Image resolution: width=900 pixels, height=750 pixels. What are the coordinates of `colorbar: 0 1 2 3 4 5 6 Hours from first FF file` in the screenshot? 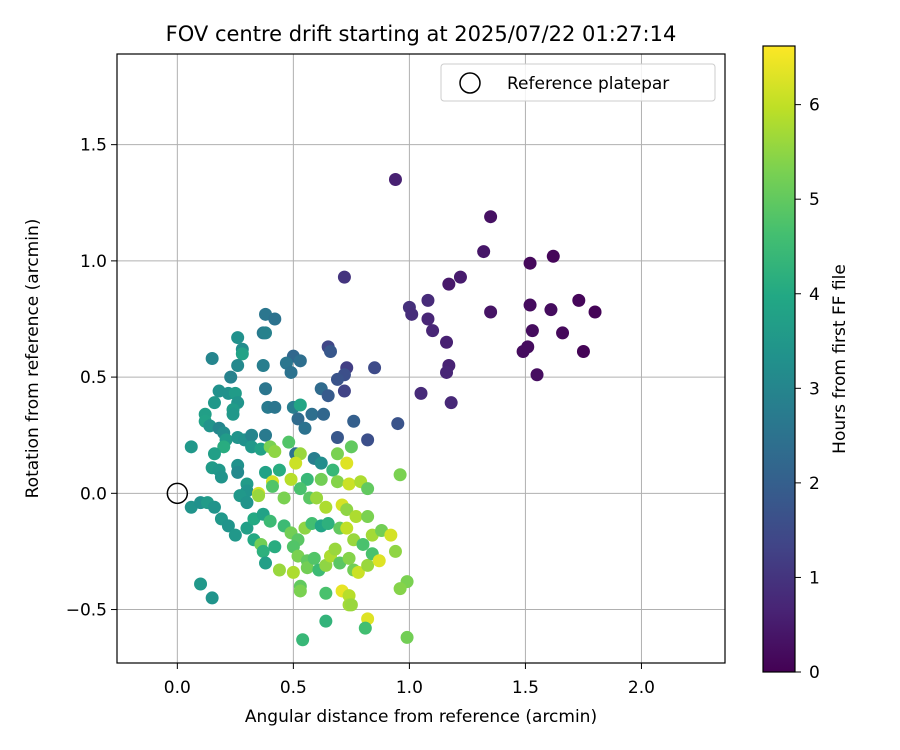 It's located at (806, 364).